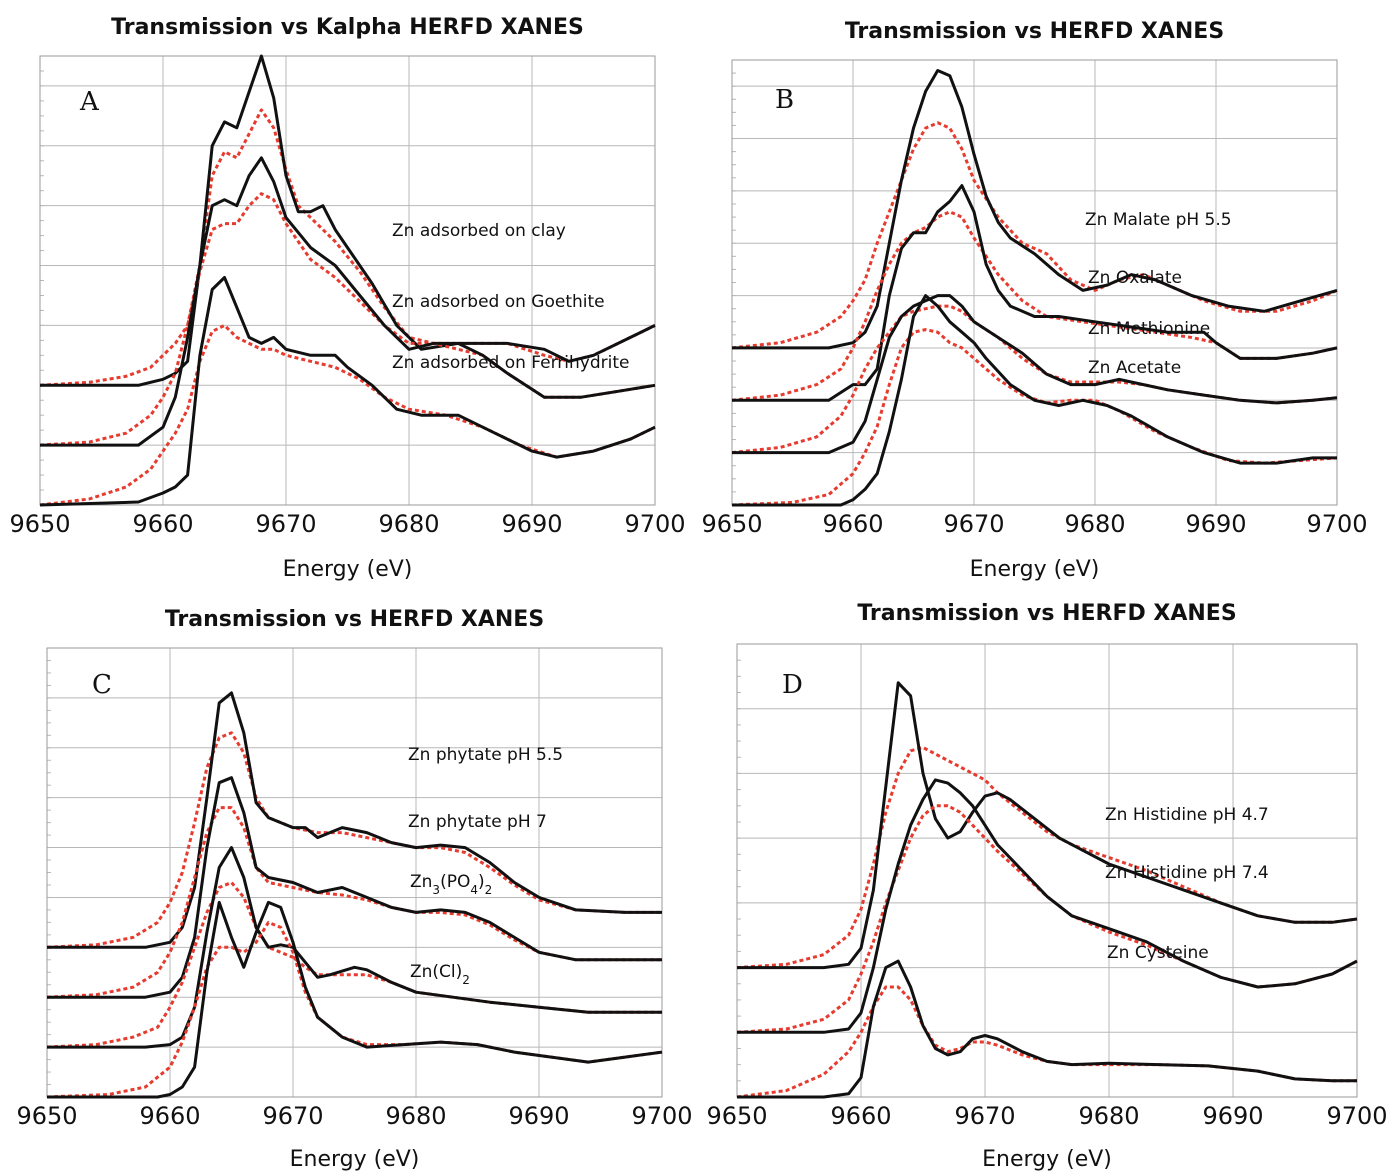 The width and height of the screenshot is (1390, 1176). I want to click on series-group: Zn Oxalate, so click(1034, 293).